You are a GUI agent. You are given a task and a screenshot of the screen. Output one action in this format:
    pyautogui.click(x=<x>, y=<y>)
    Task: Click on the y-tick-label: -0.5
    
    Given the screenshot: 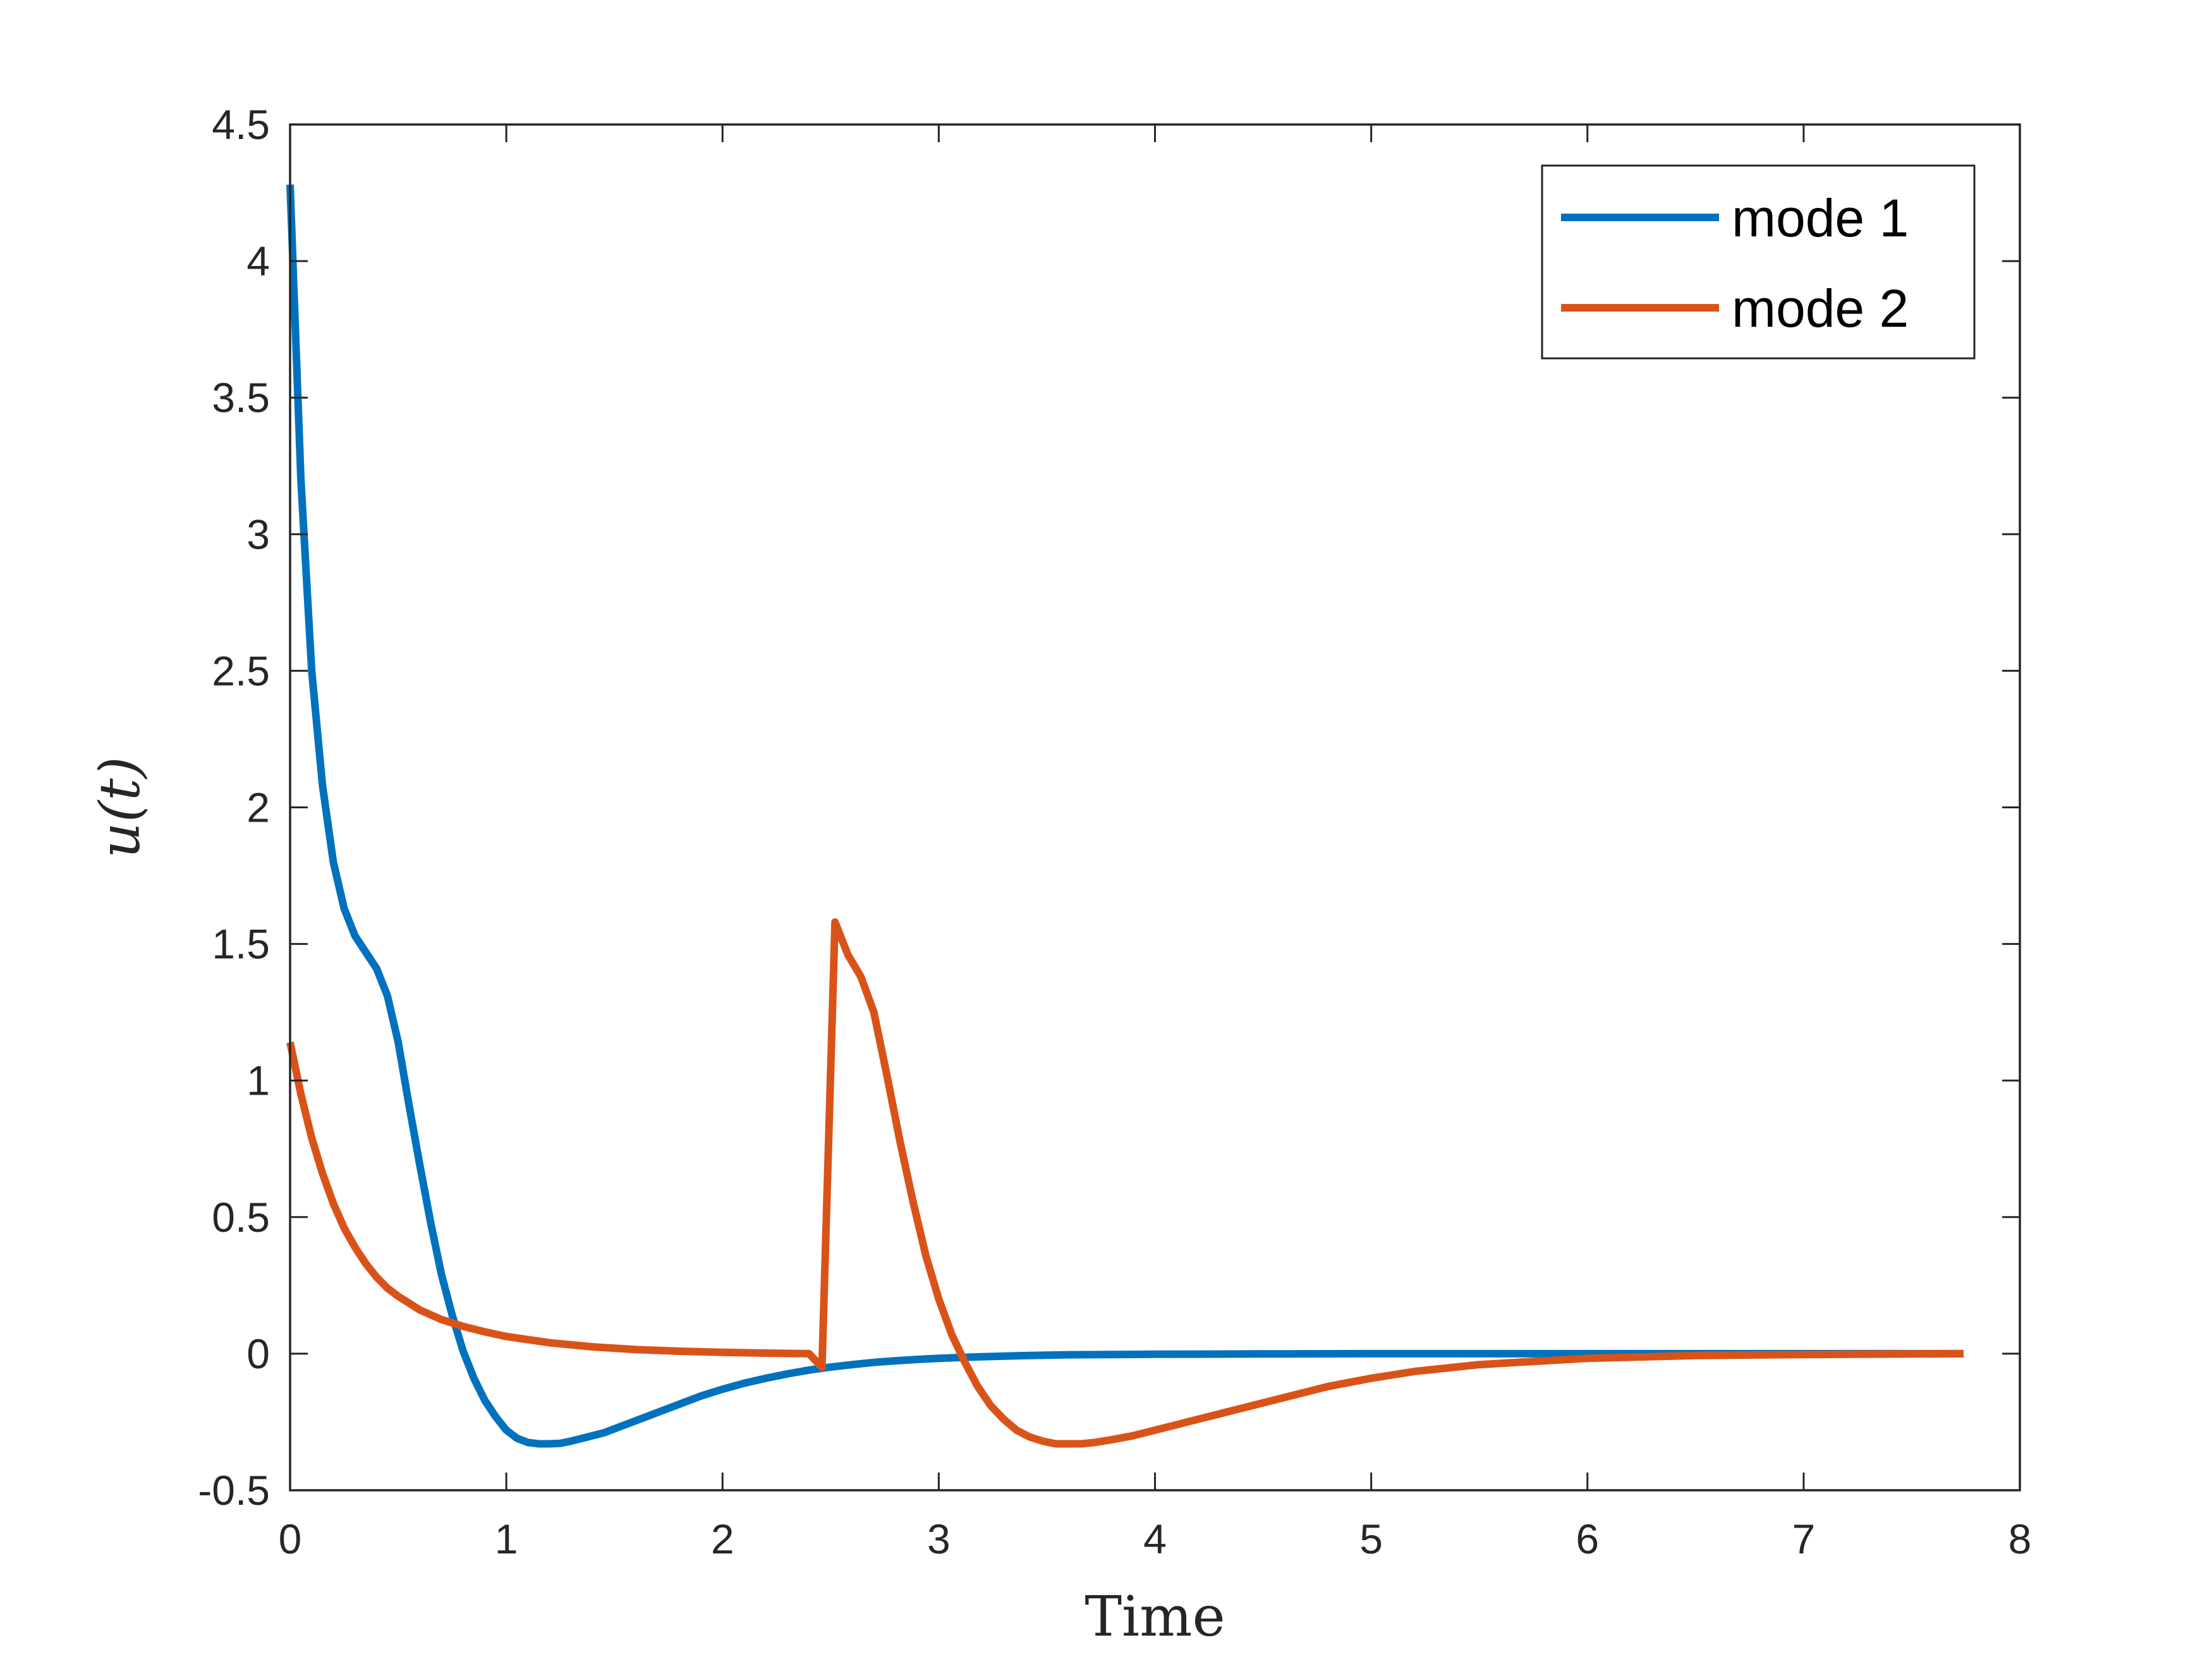 What is the action you would take?
    pyautogui.click(x=234, y=1491)
    